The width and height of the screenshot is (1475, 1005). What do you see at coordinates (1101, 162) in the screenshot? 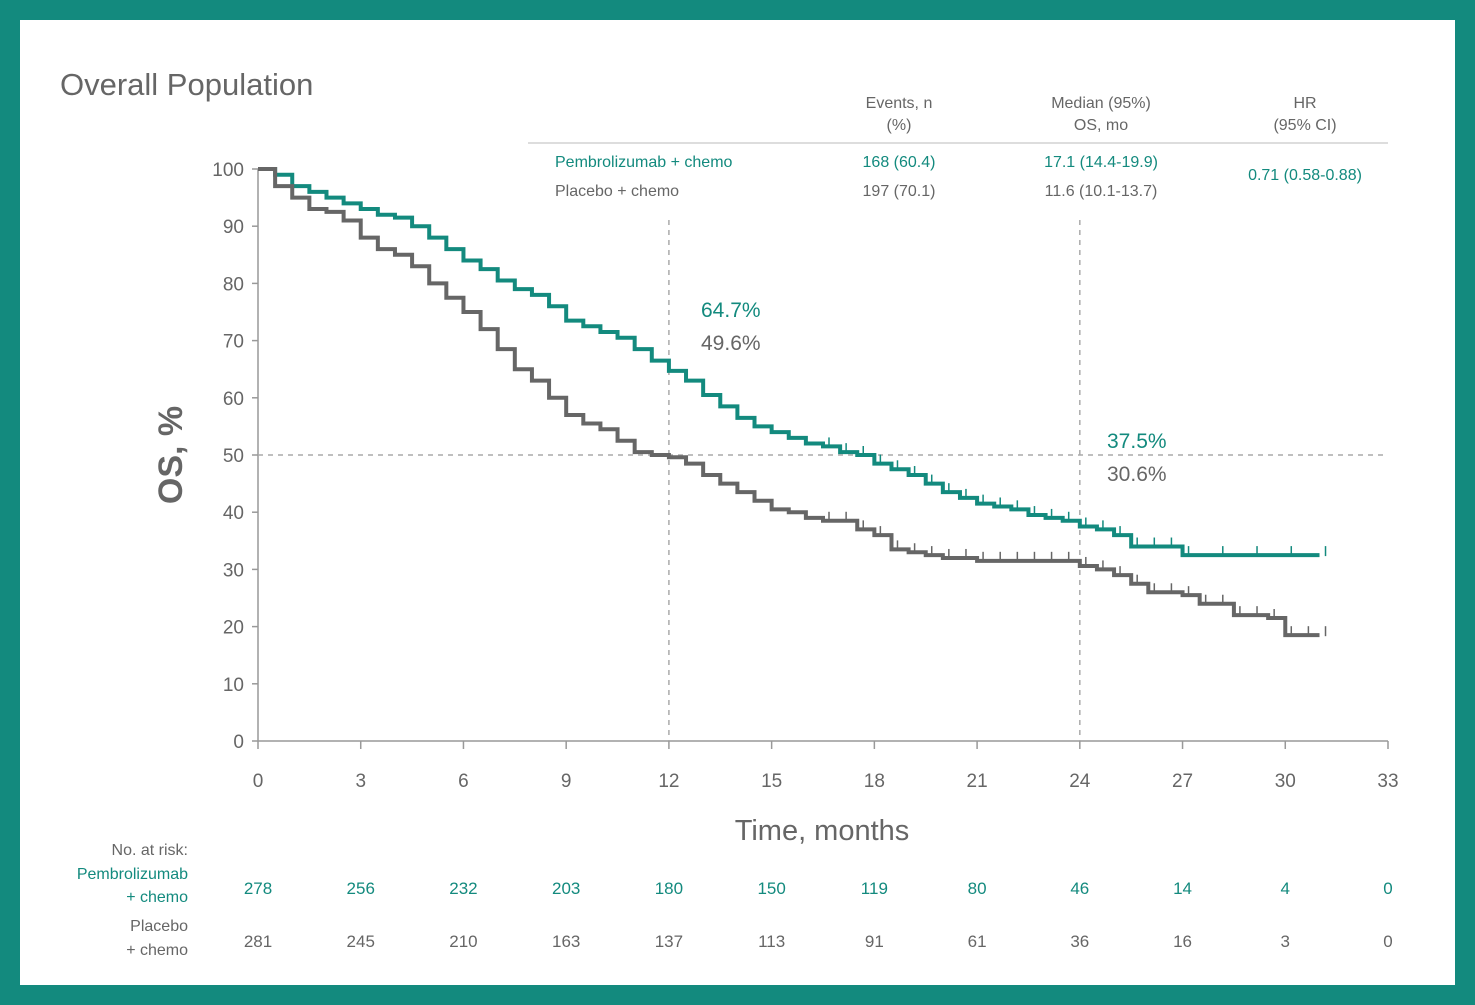
I see `legend-pembro-median: 17.1 (14.4-19.9)` at bounding box center [1101, 162].